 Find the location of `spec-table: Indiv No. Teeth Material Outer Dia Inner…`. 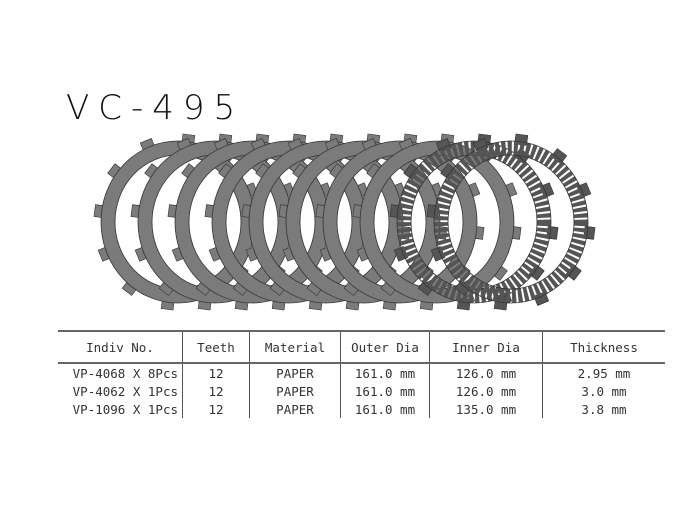

spec-table: Indiv No. Teeth Material Outer Dia Inner… is located at coordinates (361, 374).